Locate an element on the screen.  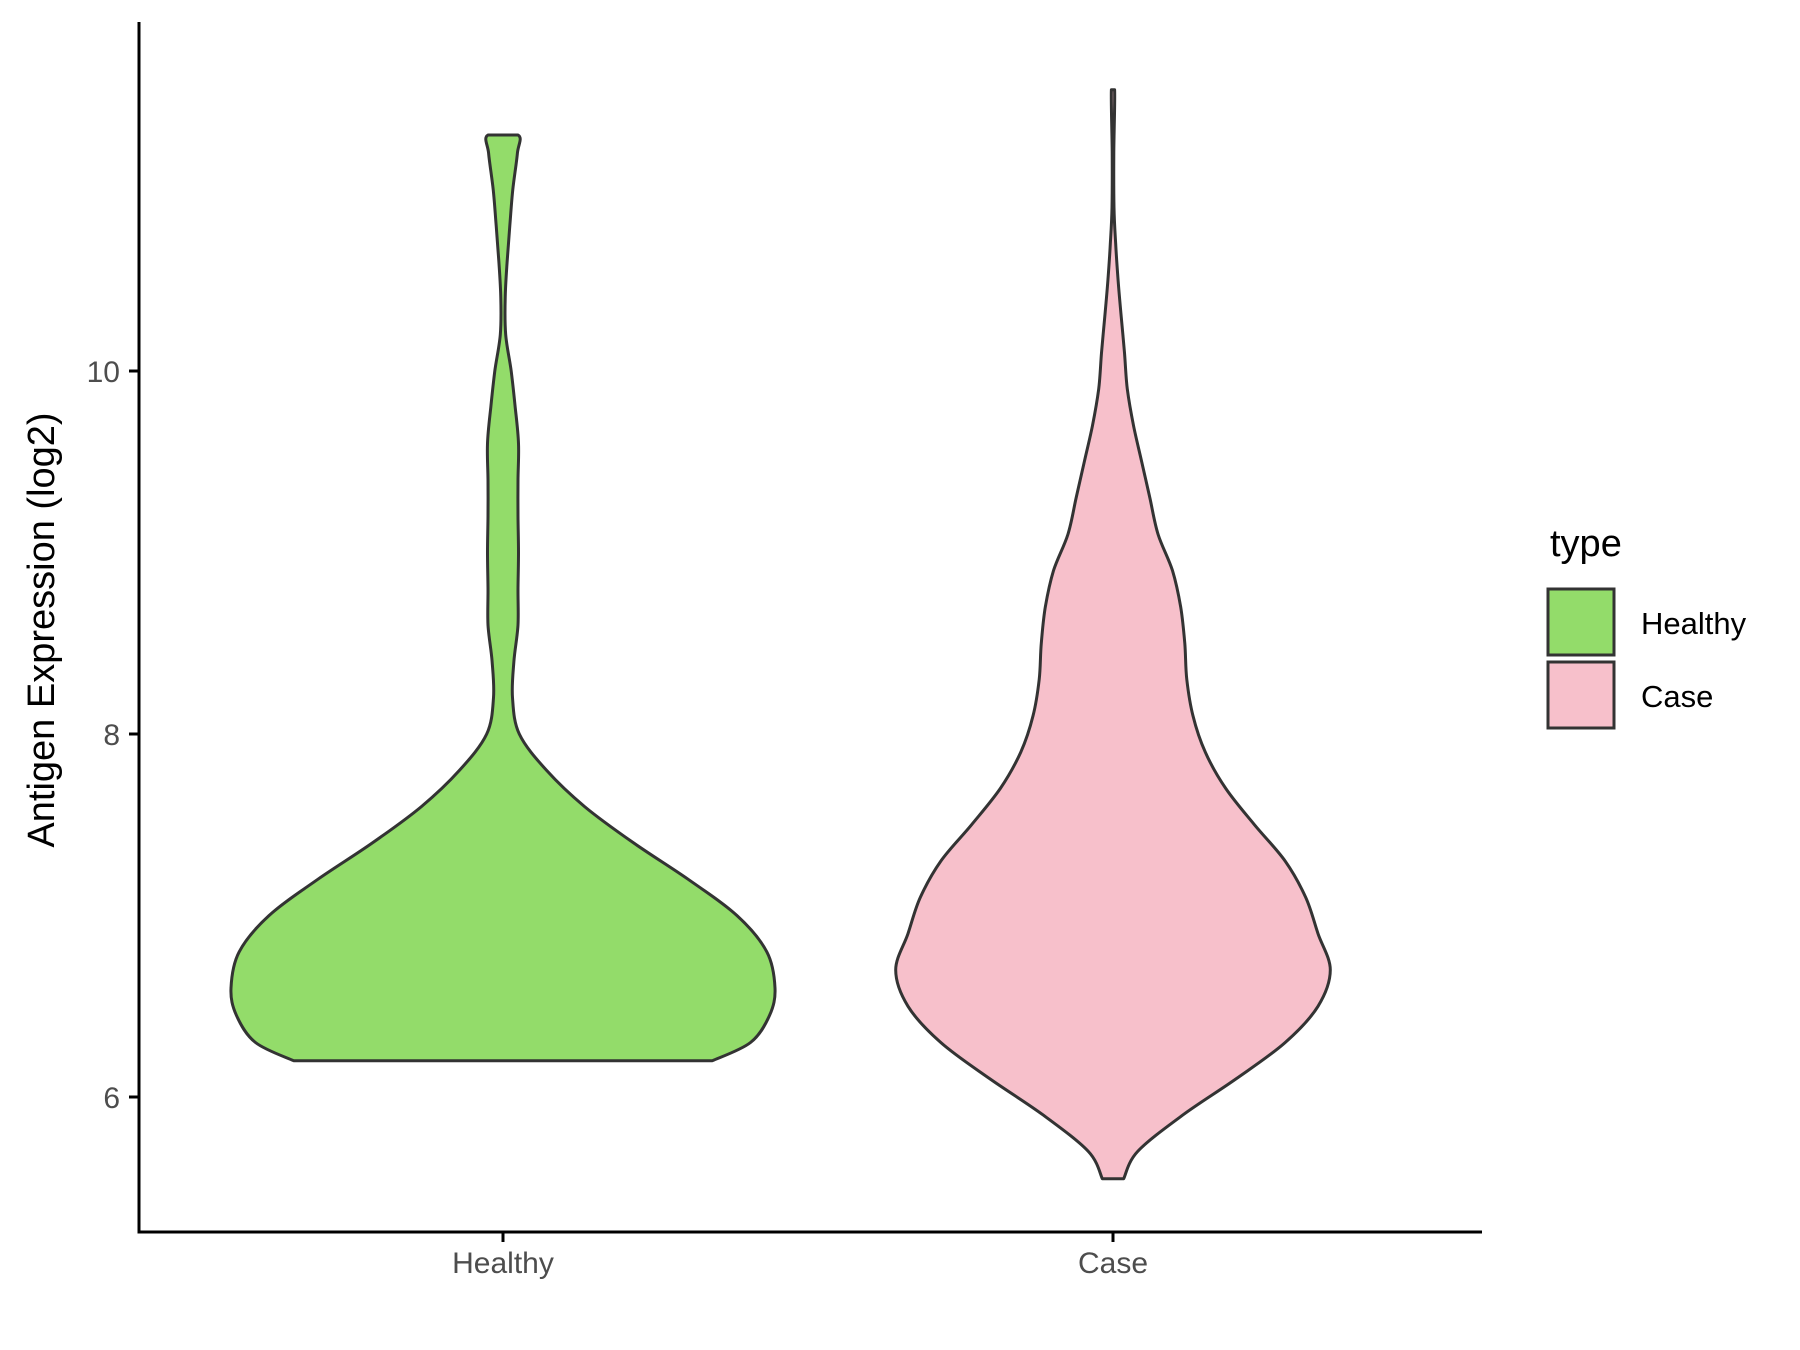
y-ticks: 6 8 10 is located at coordinates (113, 735).